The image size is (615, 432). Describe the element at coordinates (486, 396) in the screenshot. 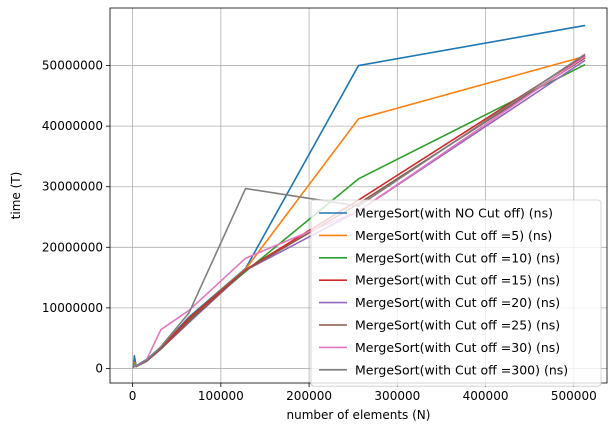

I see `x-tick-label: 400000` at that location.